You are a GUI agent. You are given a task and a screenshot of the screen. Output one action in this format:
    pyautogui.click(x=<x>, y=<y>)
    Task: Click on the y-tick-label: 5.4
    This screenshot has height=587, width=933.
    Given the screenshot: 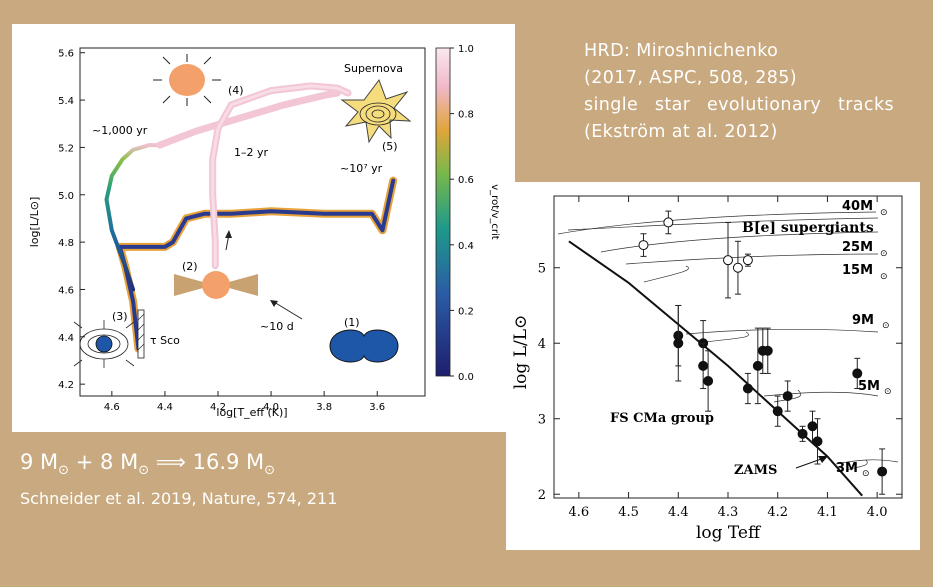 What is the action you would take?
    pyautogui.click(x=66, y=101)
    